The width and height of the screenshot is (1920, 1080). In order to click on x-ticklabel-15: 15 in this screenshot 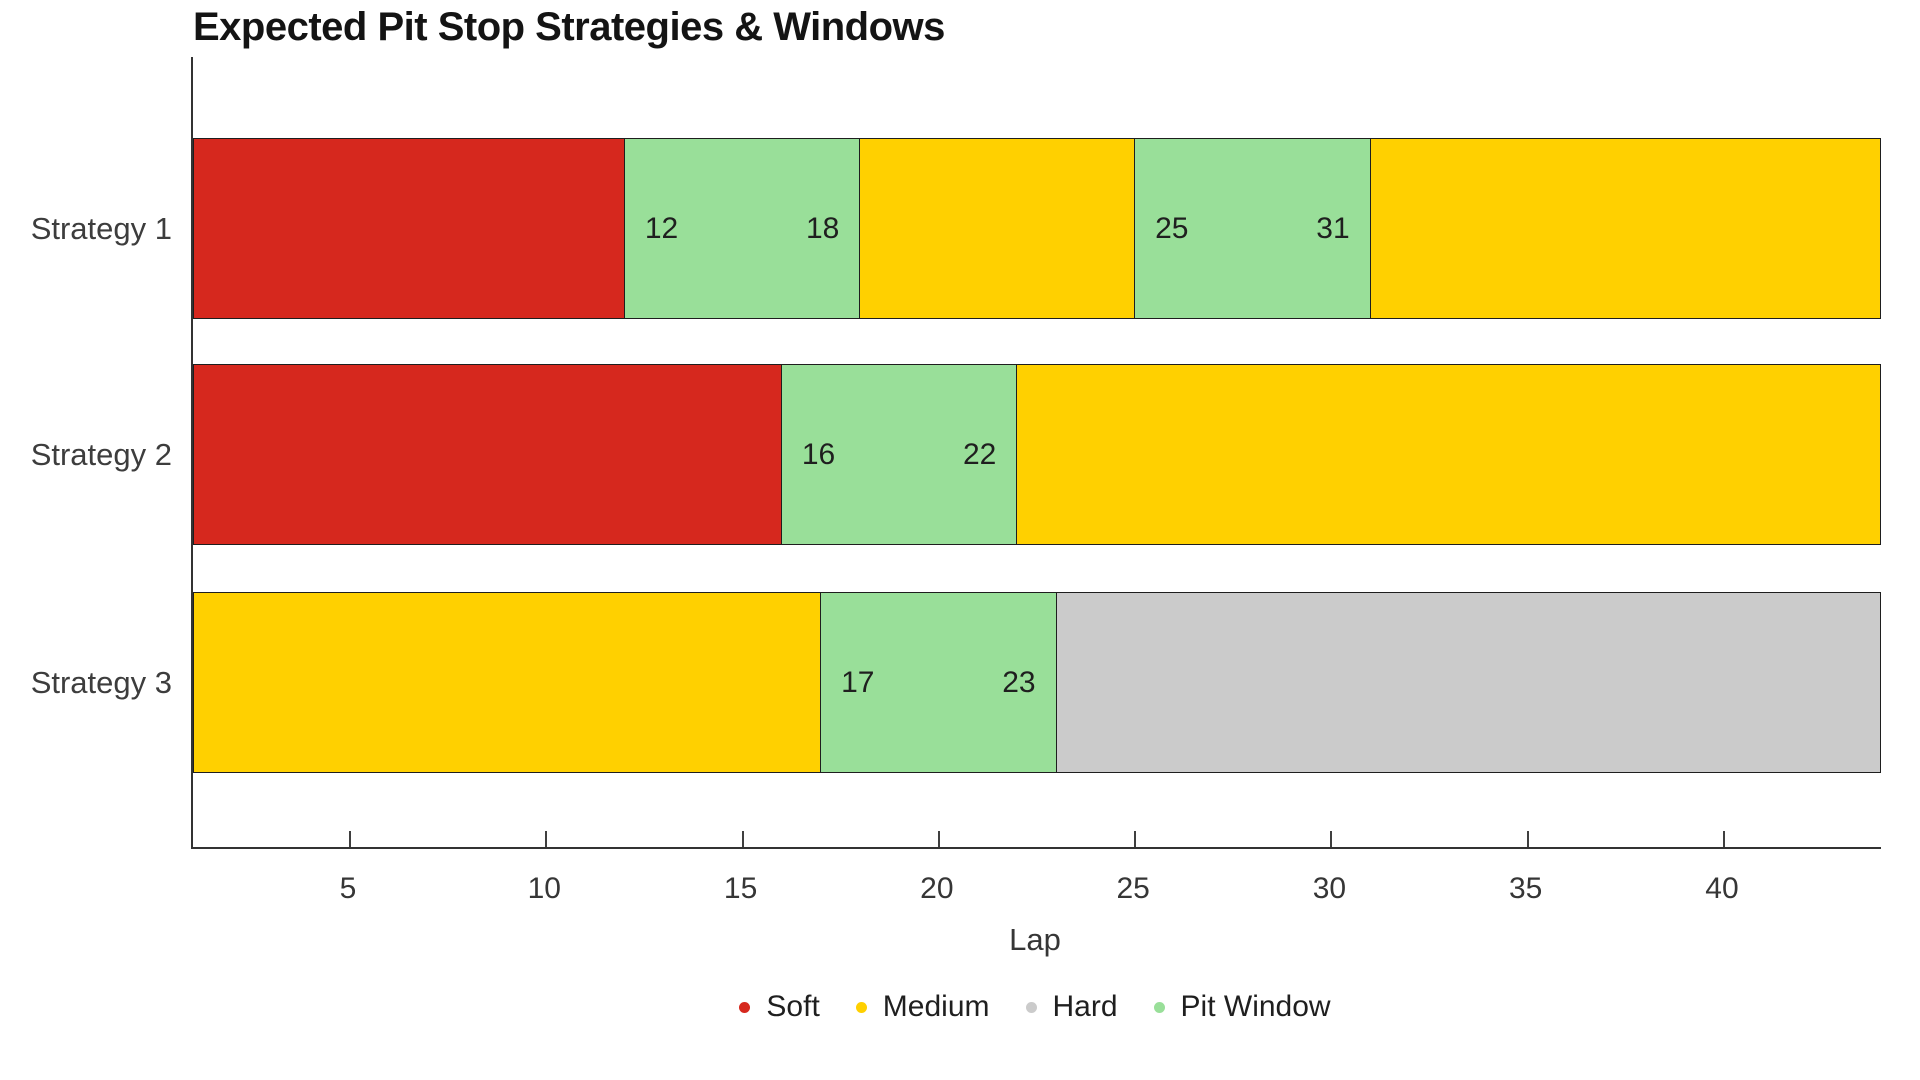, I will do `click(740, 888)`.